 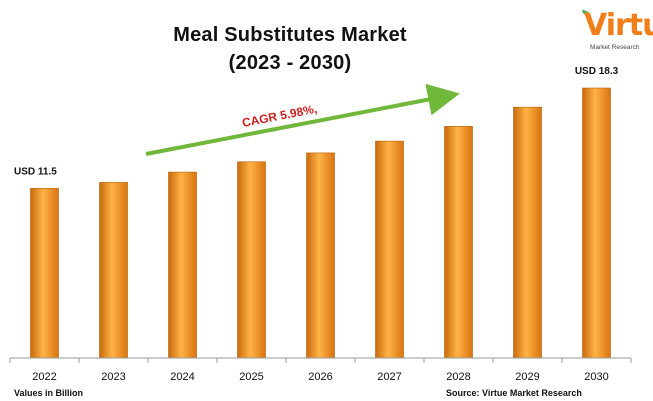 What do you see at coordinates (290, 63) in the screenshot?
I see `chart-subtitle: (2023 - 2030)` at bounding box center [290, 63].